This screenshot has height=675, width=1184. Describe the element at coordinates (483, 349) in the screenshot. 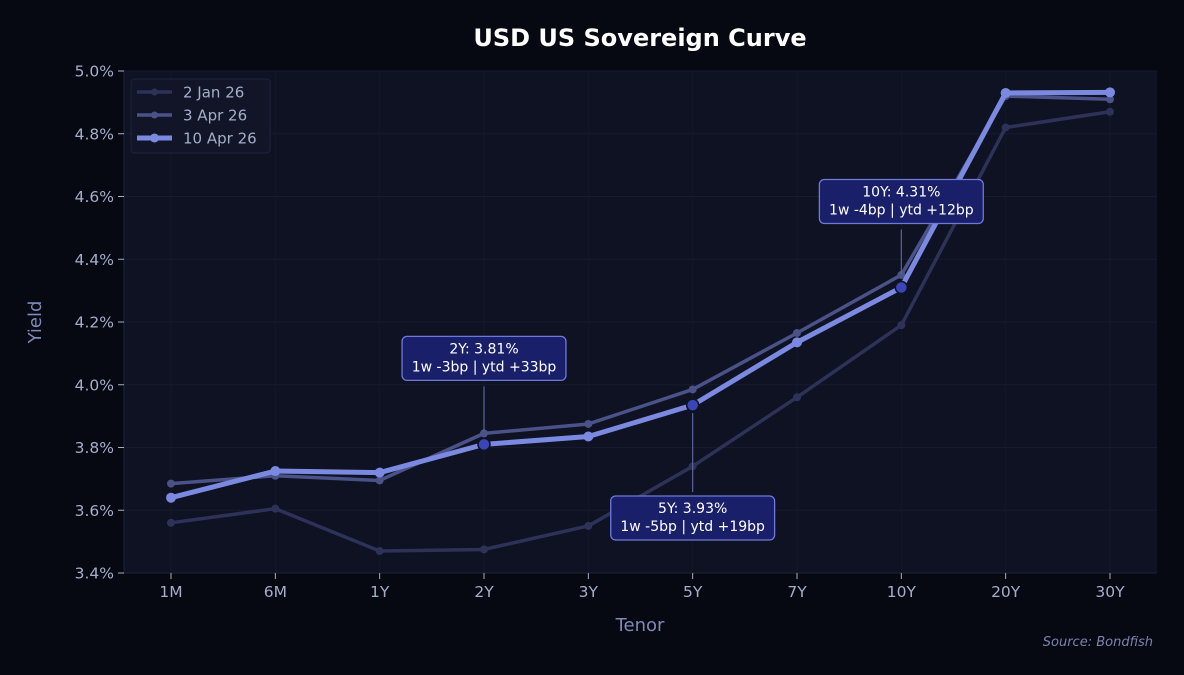

I see `annotation-title: 2Y: 3.81%` at that location.